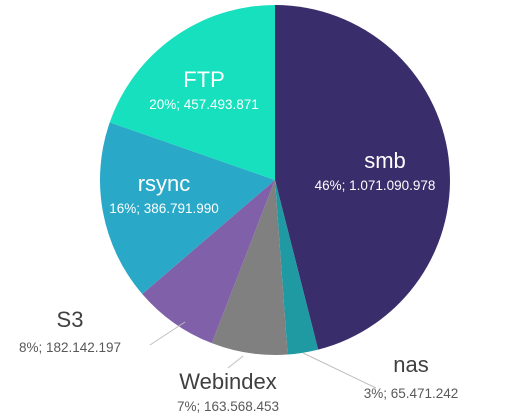 This screenshot has width=515, height=420. I want to click on pie-slice-s3, so click(208, 262).